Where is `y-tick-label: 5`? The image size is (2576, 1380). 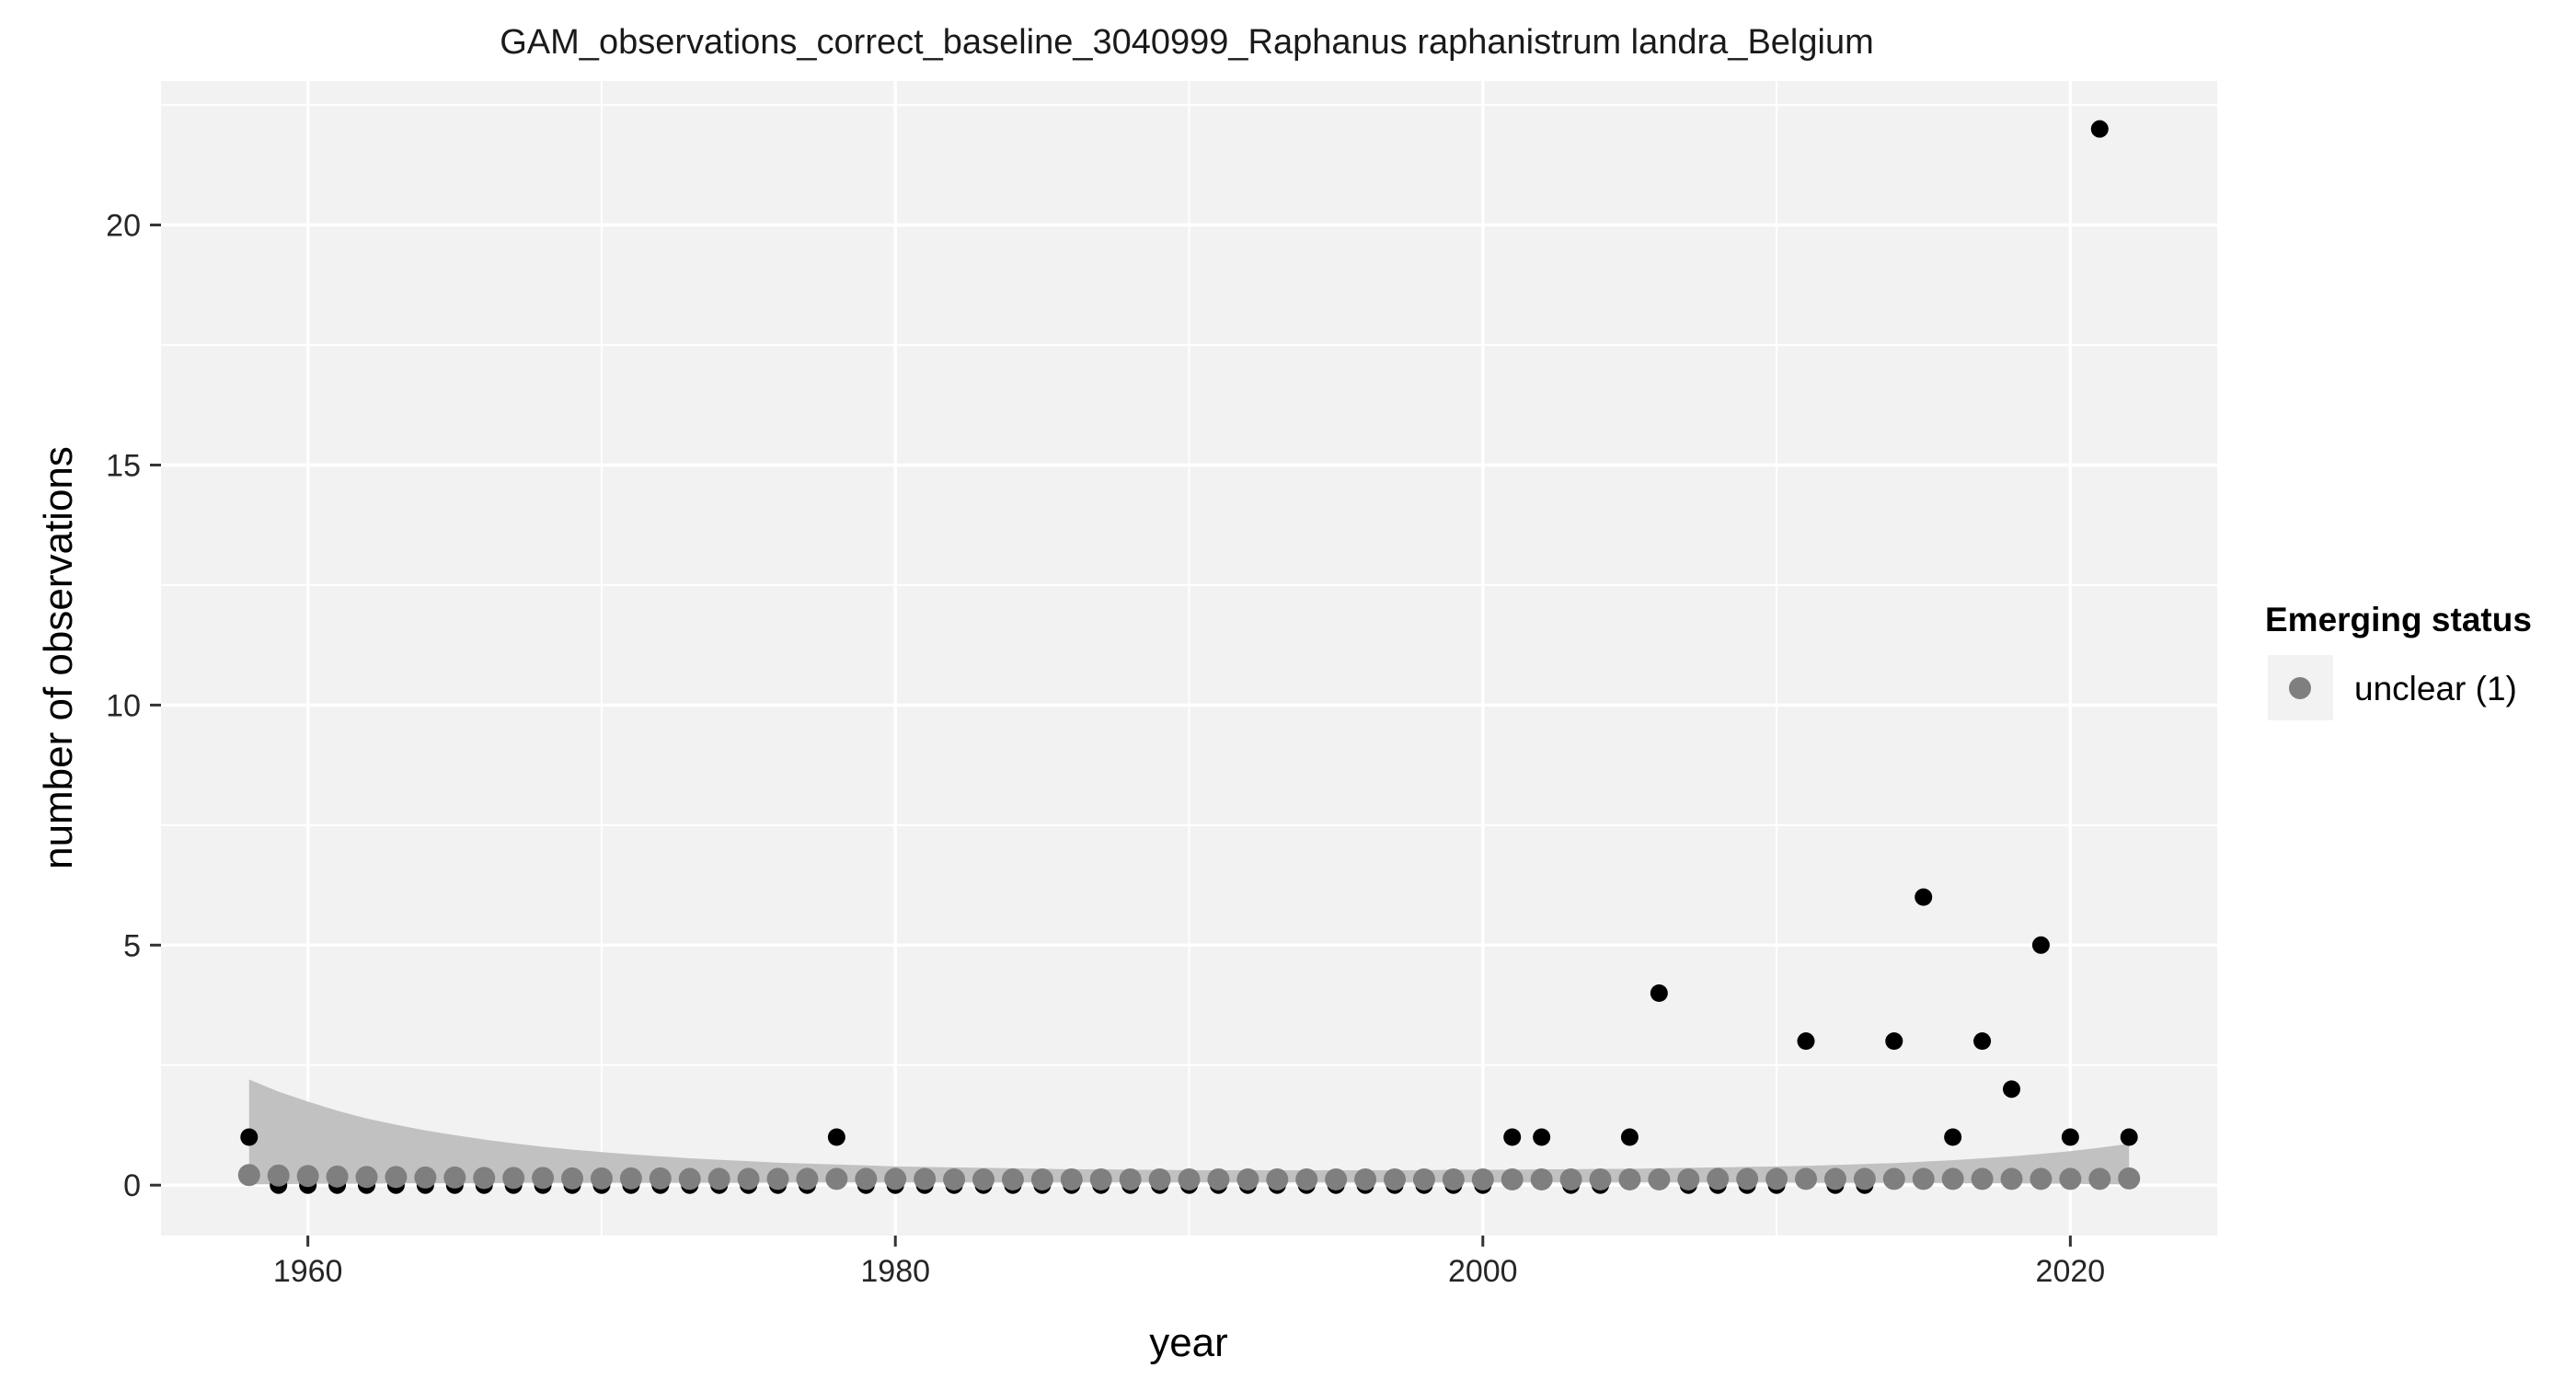 y-tick-label: 5 is located at coordinates (132, 945).